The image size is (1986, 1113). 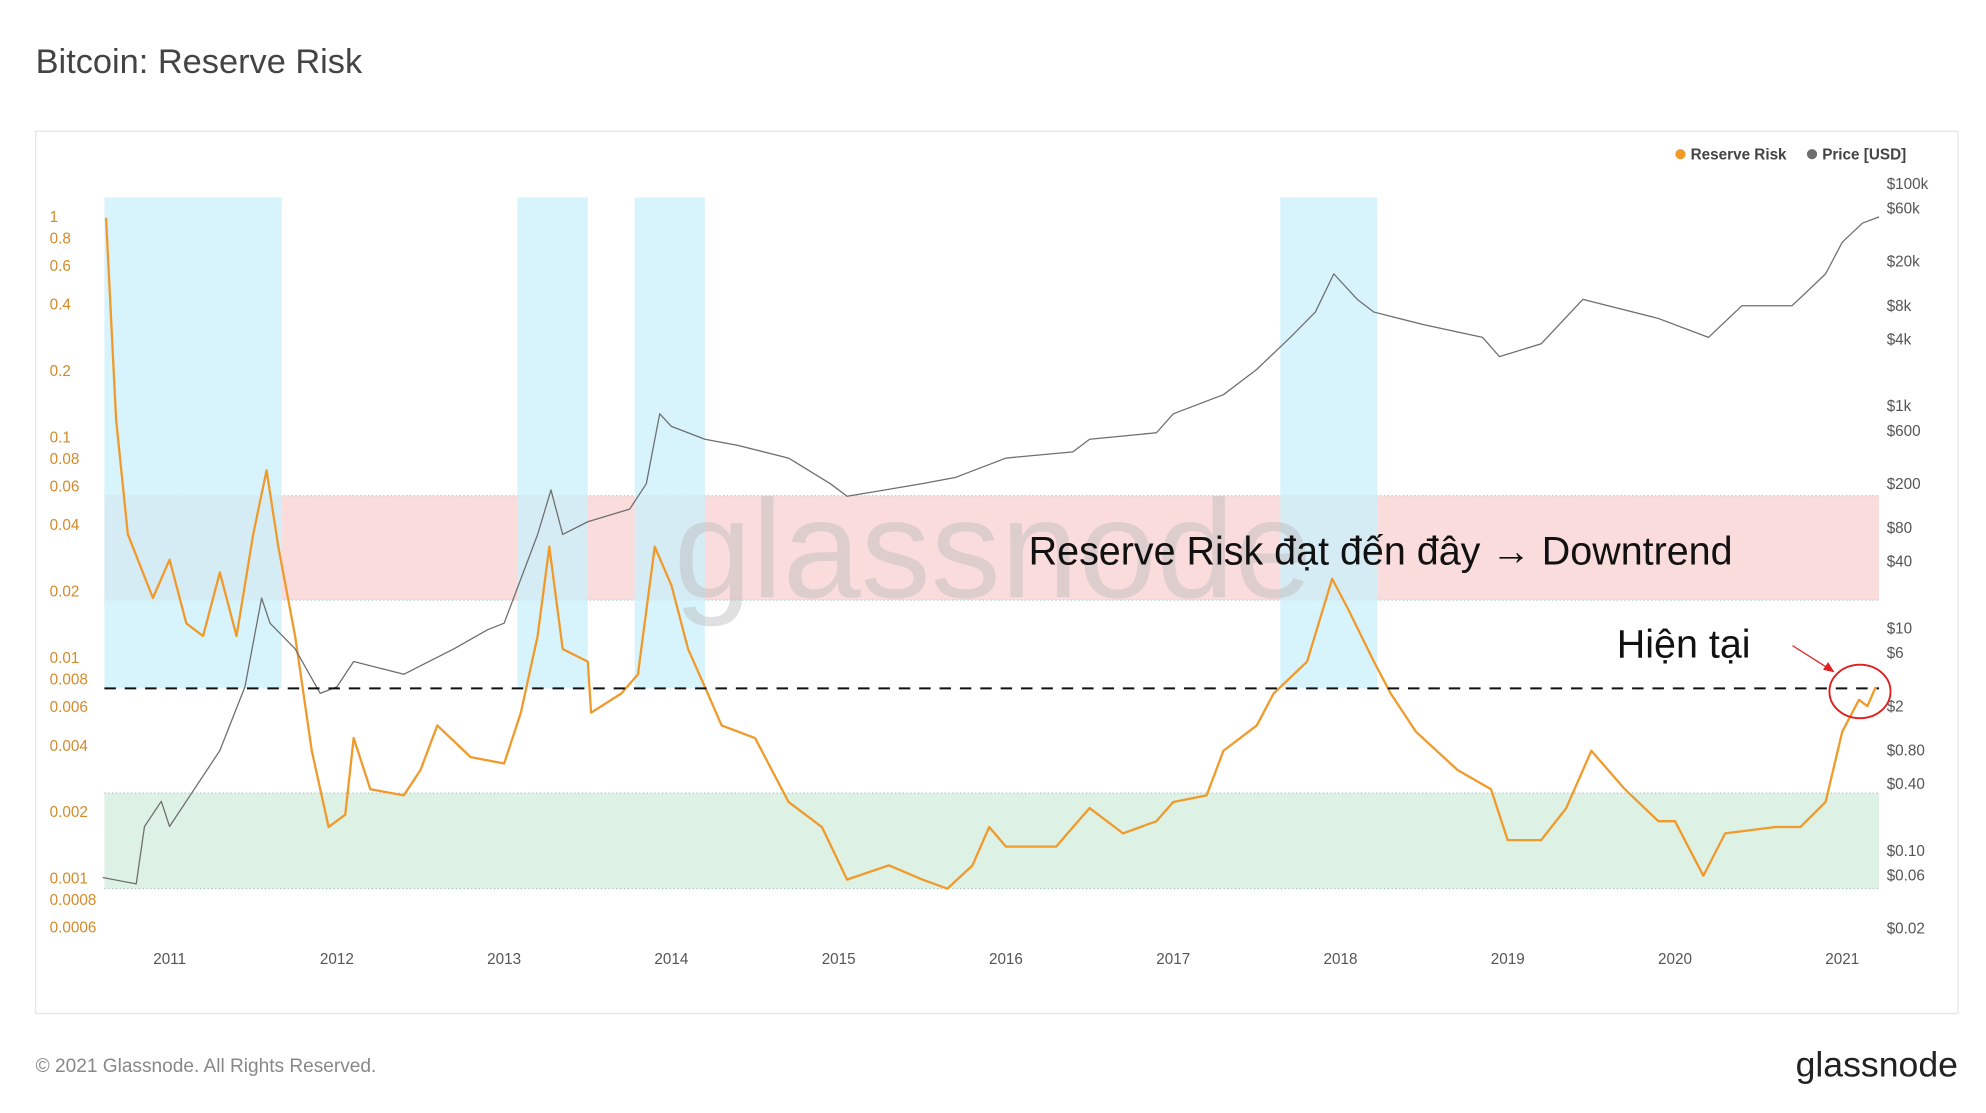 I want to click on y2-tick-label: $600, so click(x=1904, y=431).